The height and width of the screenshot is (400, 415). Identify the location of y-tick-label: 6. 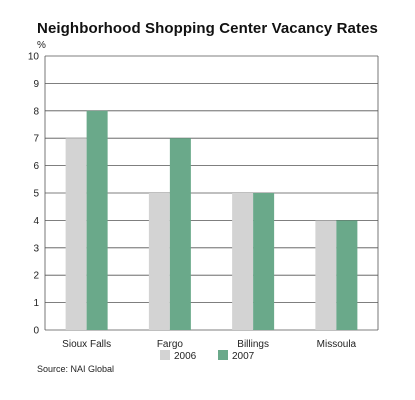
(36, 166).